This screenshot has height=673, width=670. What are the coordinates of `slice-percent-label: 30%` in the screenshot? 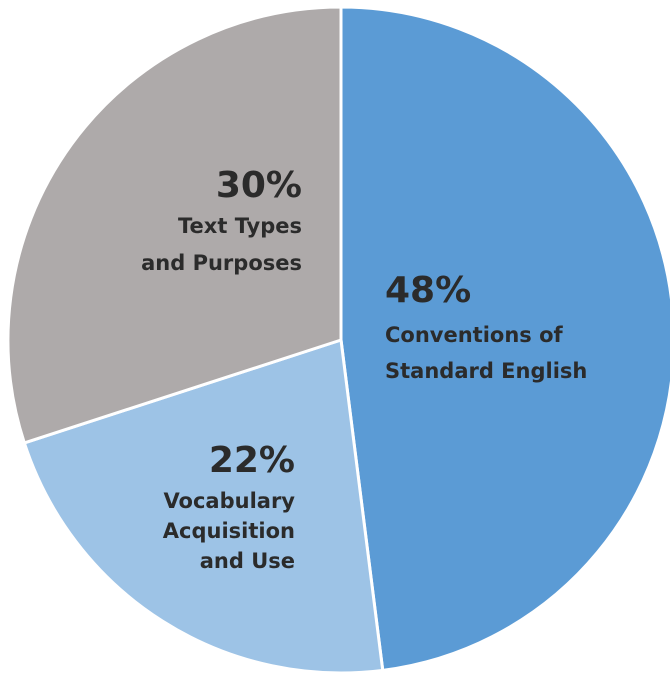 It's located at (259, 185).